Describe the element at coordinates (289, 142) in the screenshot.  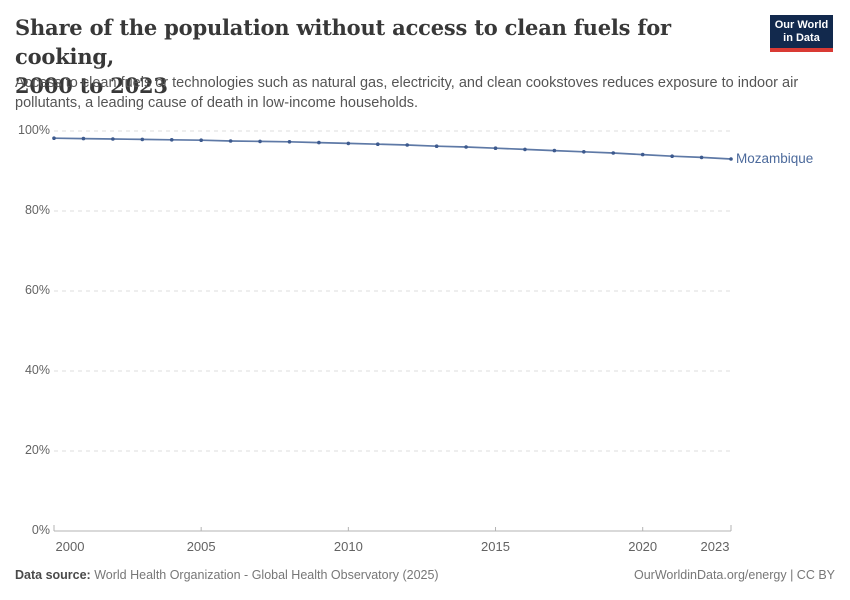
I see `data-point-2008` at that location.